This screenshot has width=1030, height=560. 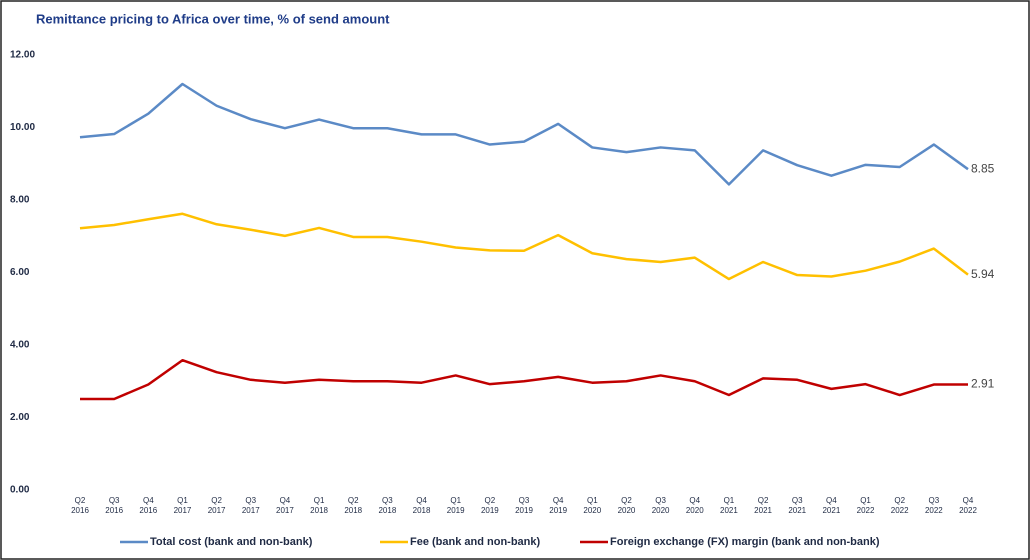 I want to click on end-label: 5.94, so click(x=983, y=274).